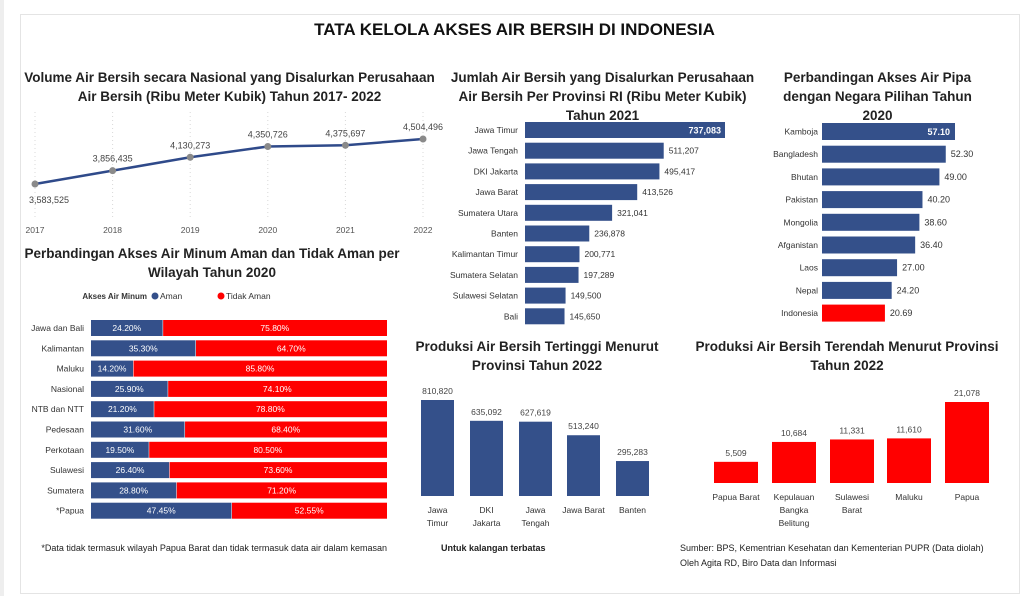 The image size is (1029, 596). Describe the element at coordinates (795, 154) in the screenshot. I see `category-label: Bangladesh` at that location.